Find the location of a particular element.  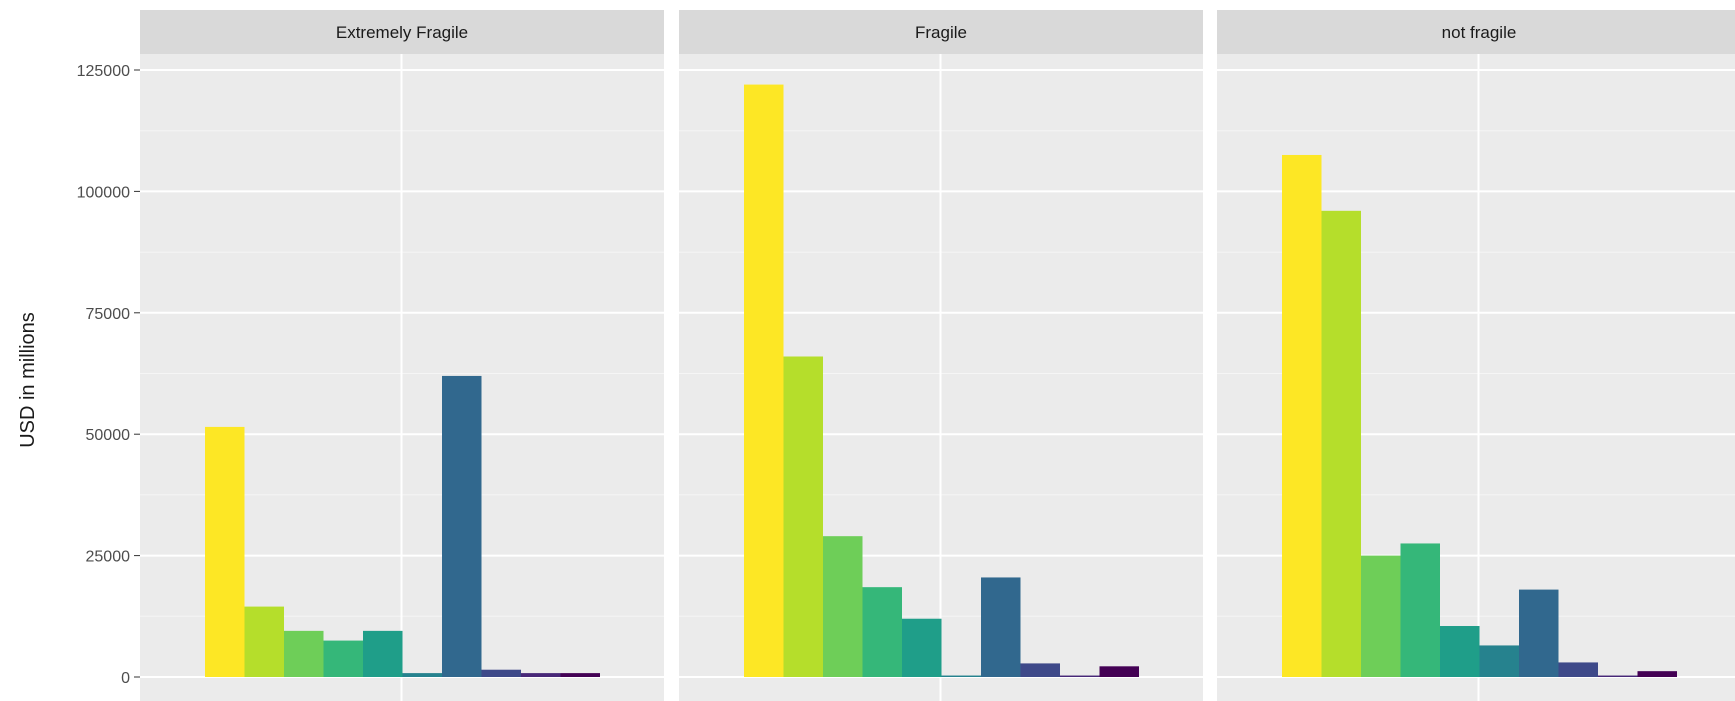

y-axis-label: USD in millions is located at coordinates (28, 380).